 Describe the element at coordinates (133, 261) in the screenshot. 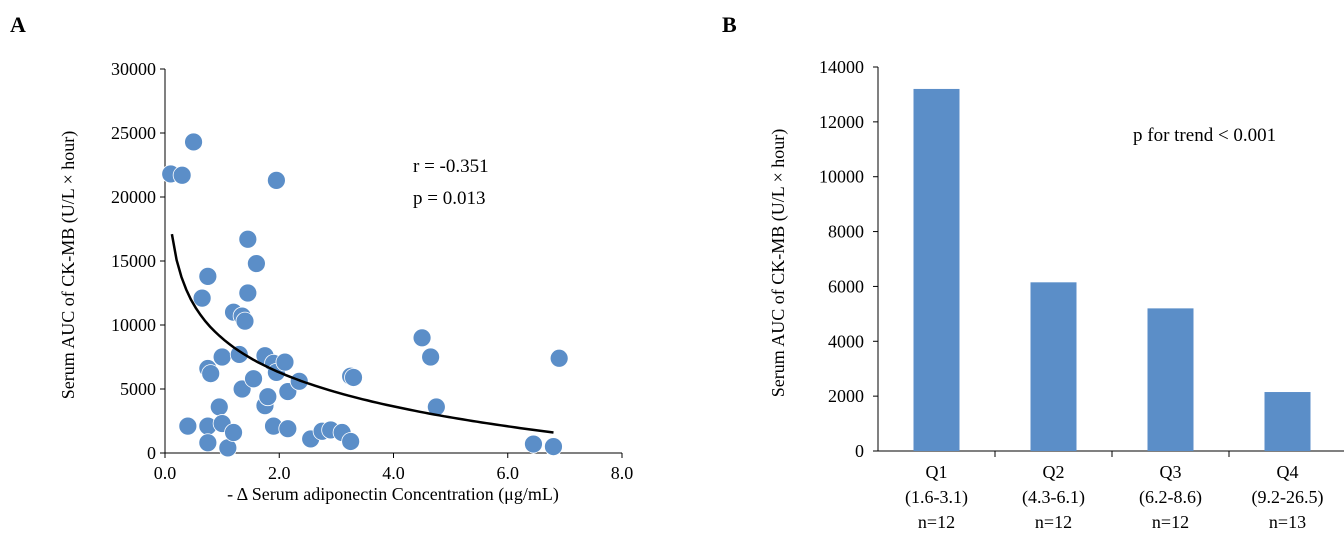

I see `y-tick-label: 15000` at that location.